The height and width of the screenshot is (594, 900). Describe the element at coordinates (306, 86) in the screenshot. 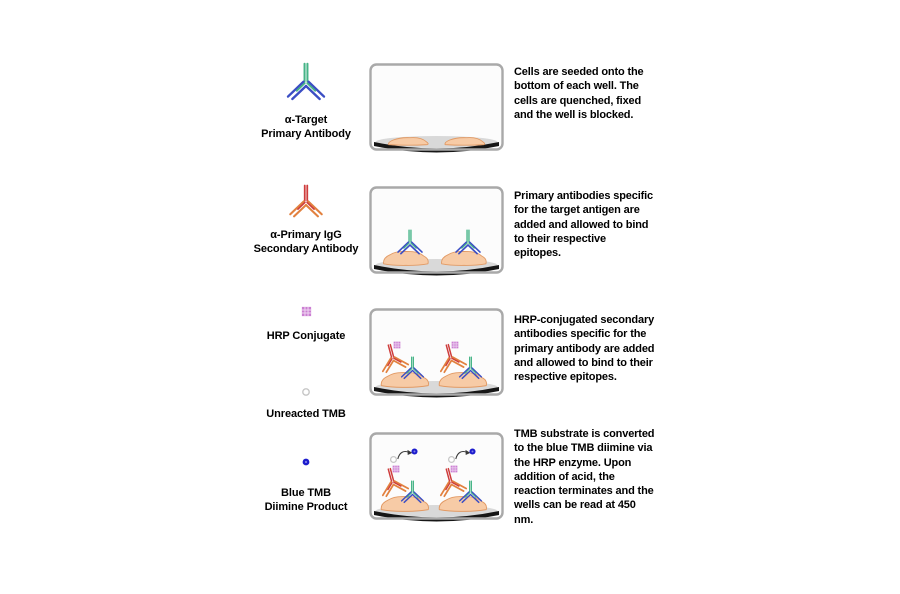

I see `primary-antibody-icon` at that location.